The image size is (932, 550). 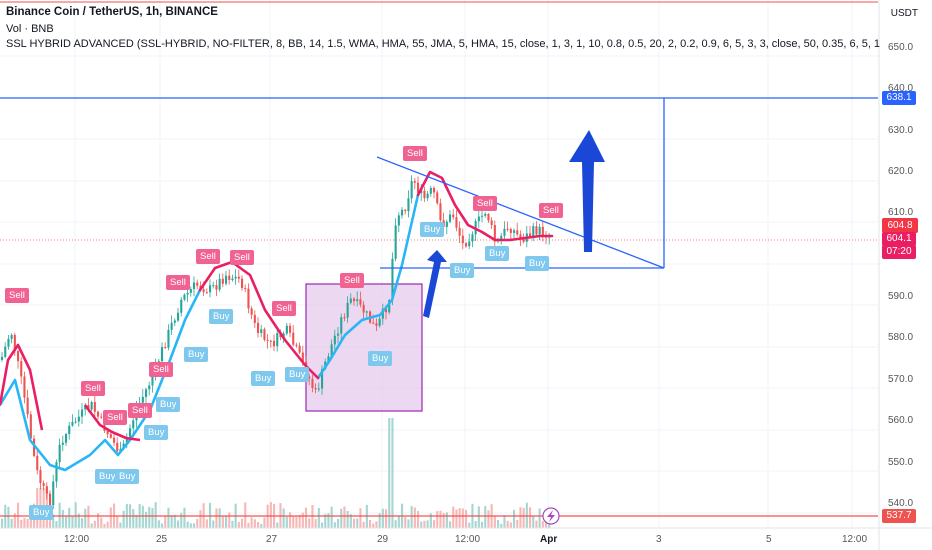 What do you see at coordinates (551, 516) in the screenshot?
I see `bolt-icon` at bounding box center [551, 516].